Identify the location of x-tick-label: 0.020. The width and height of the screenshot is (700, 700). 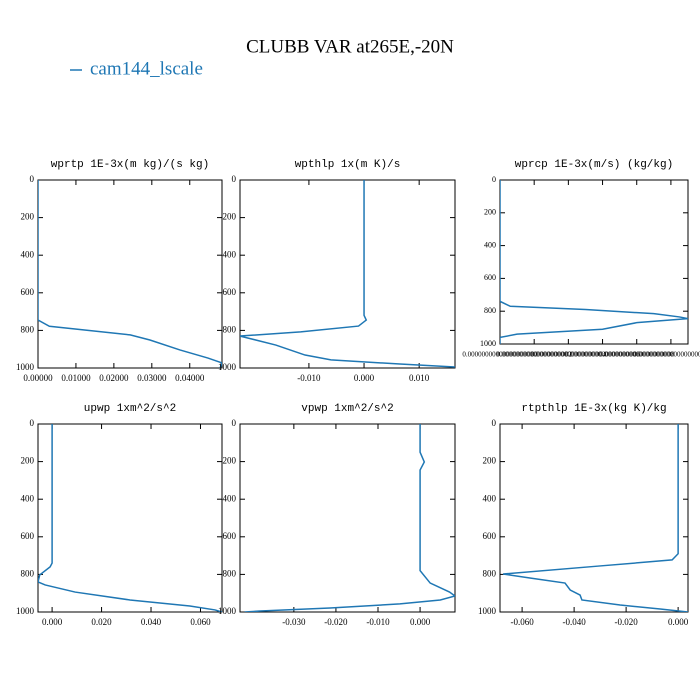
(101, 622).